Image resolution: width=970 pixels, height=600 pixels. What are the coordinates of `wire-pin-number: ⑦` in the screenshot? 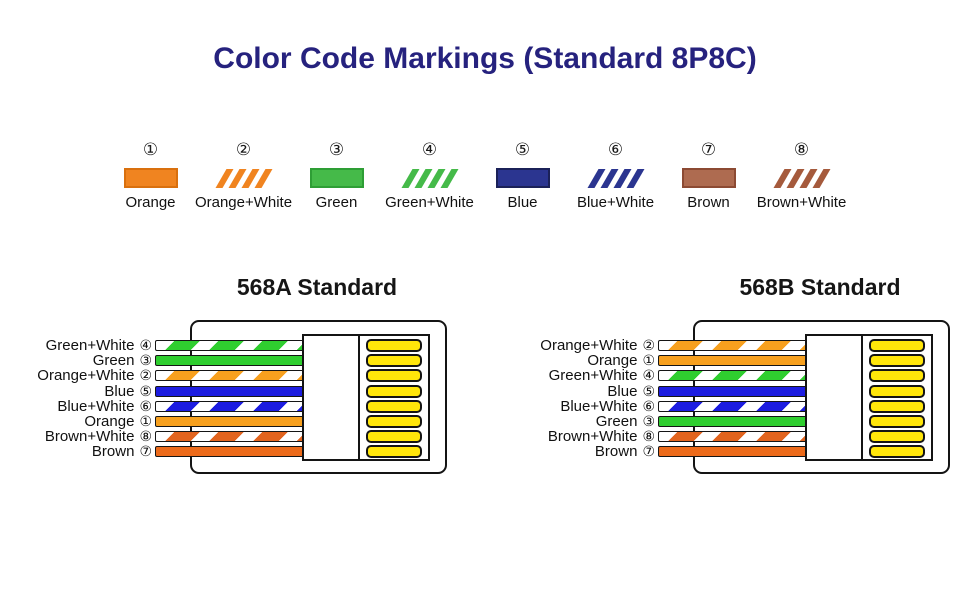 It's located at (648, 451).